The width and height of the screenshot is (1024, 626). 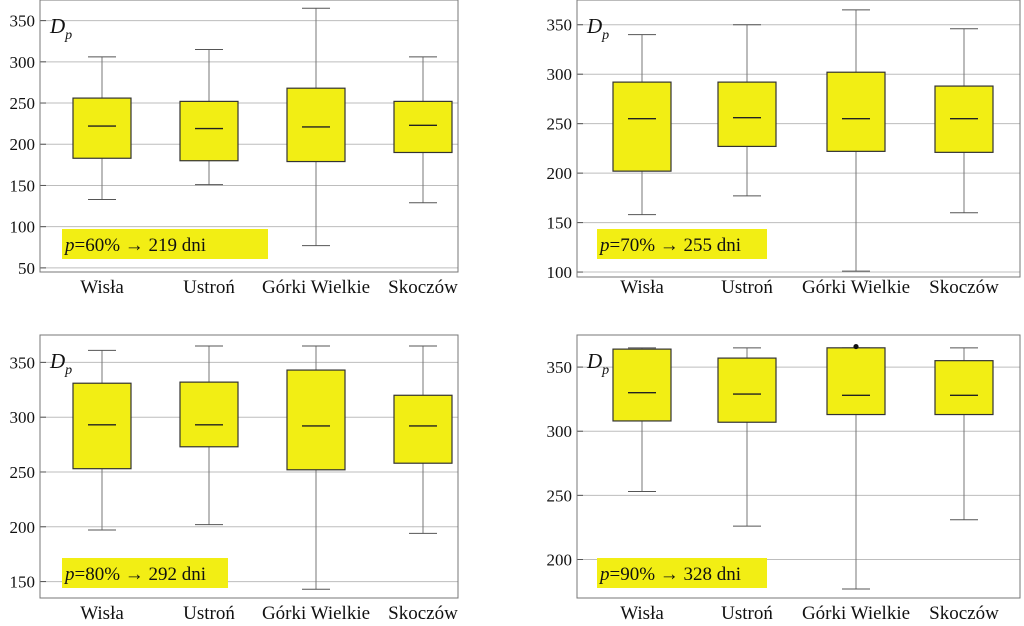 I want to click on outlier-point, so click(x=856, y=346).